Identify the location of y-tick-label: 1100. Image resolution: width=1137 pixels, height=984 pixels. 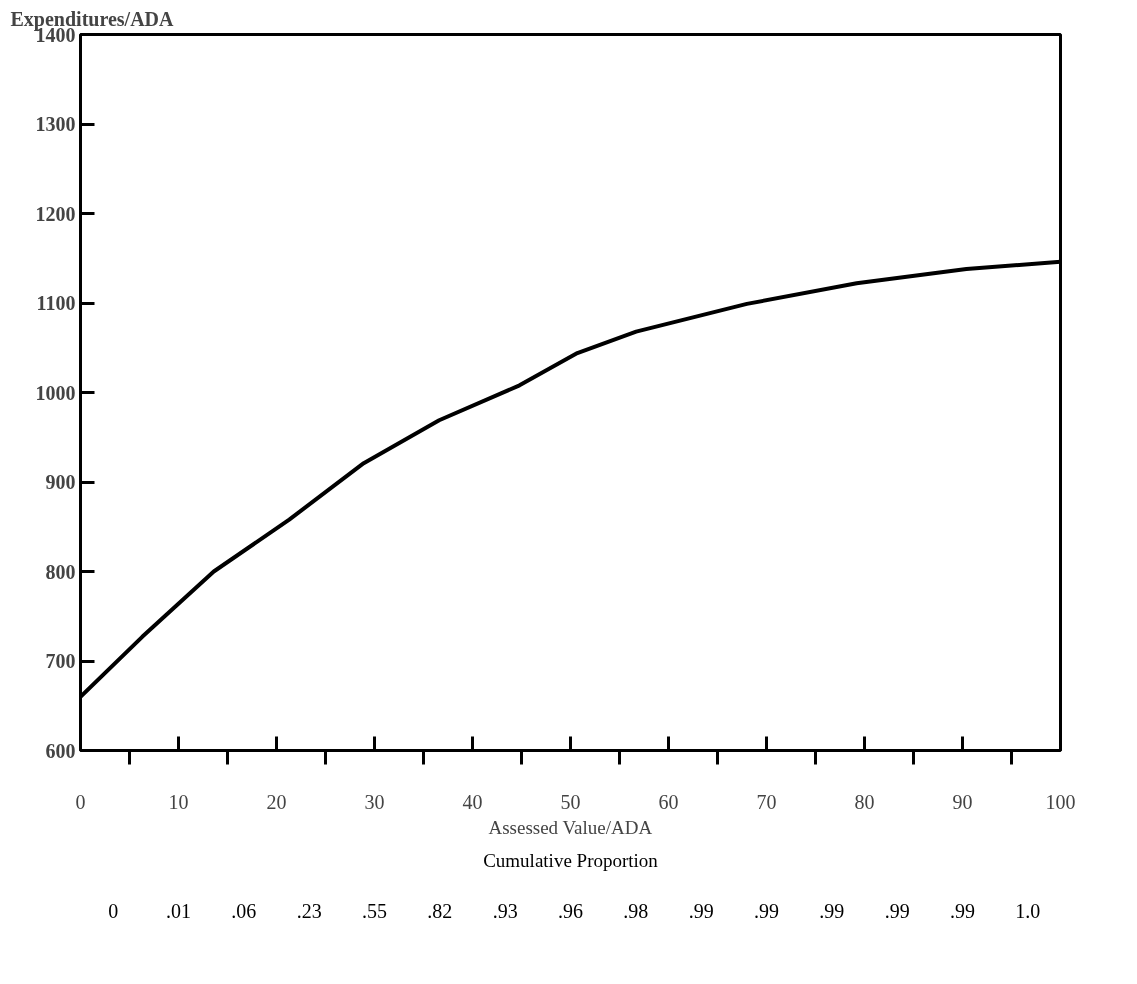
(56, 303).